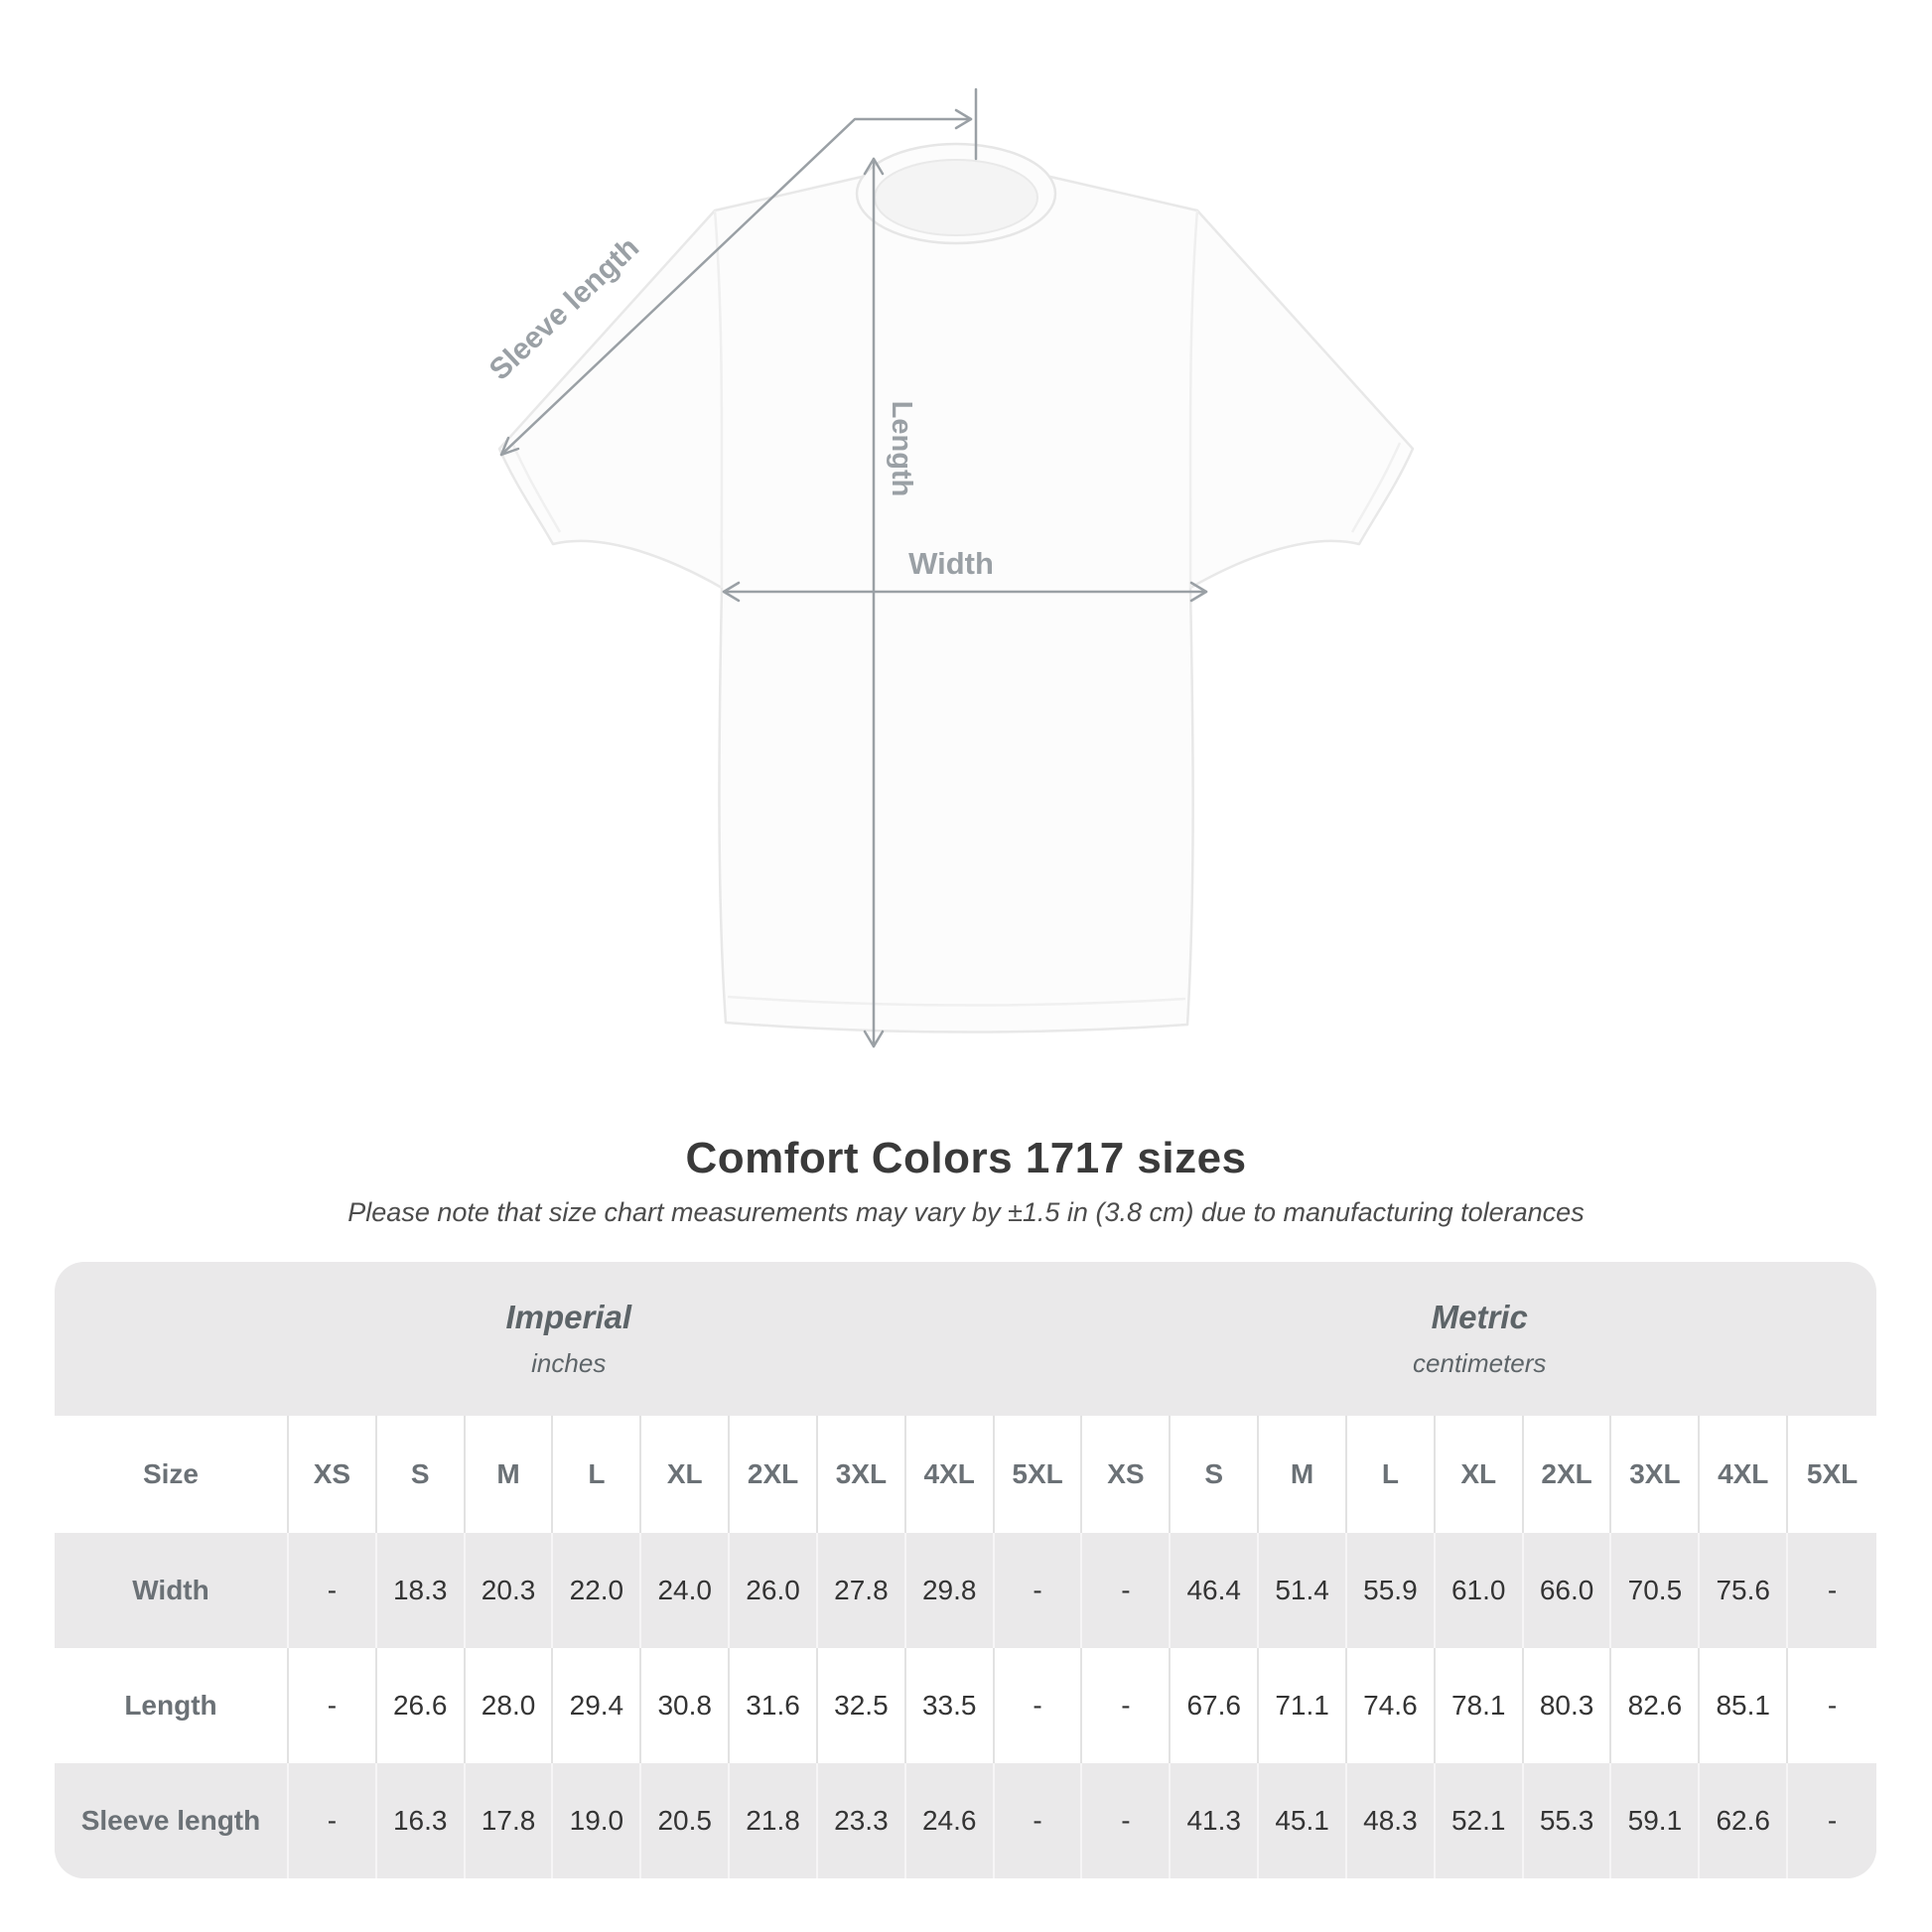 Image resolution: width=1932 pixels, height=1932 pixels. I want to click on value-cell-imperial: 26.0, so click(774, 1591).